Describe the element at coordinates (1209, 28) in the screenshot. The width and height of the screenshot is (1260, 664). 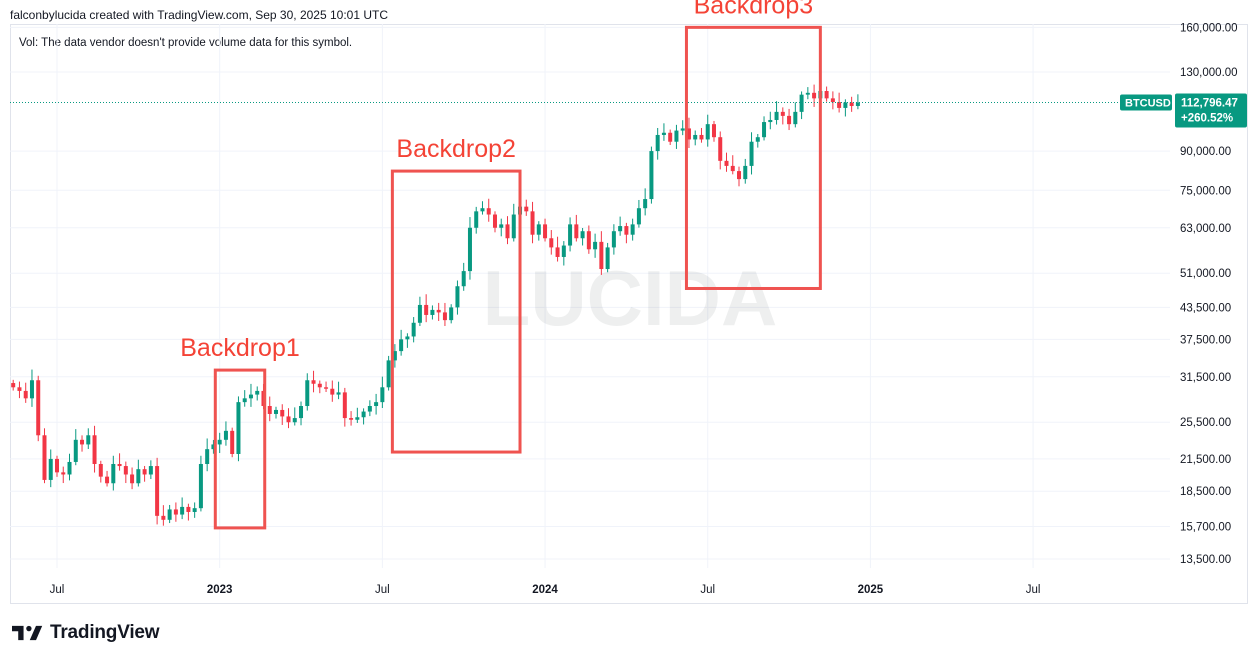
I see `price-tick-label: 160,000.00` at that location.